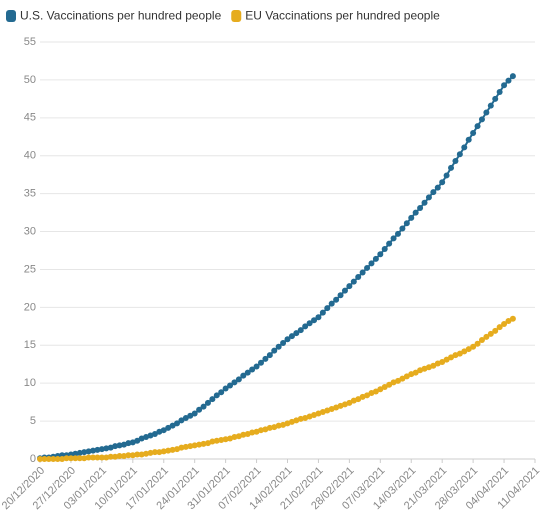 The image size is (554, 523). I want to click on y-tick-label: 20, so click(30, 307).